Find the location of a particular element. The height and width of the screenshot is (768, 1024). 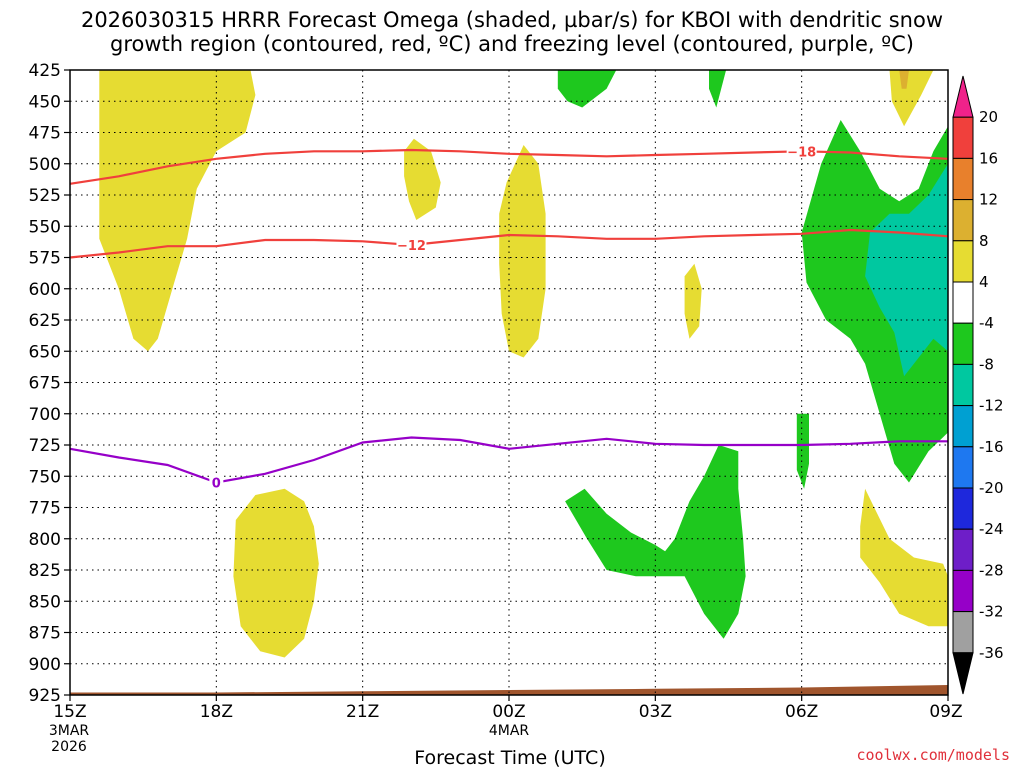

y-tick-label: 600 is located at coordinates (45, 290).